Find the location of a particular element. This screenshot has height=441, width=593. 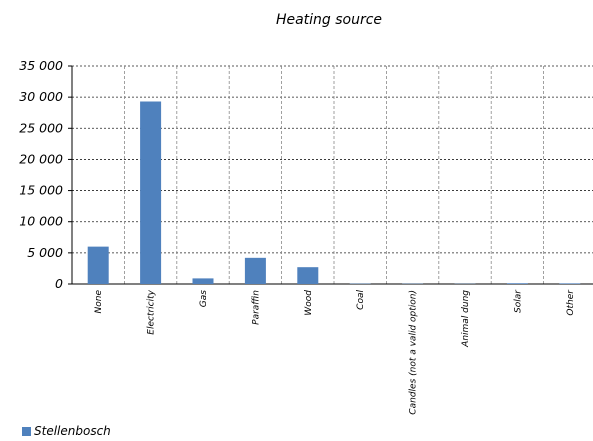

y-tick-label: 5 000 is located at coordinates (45, 252).